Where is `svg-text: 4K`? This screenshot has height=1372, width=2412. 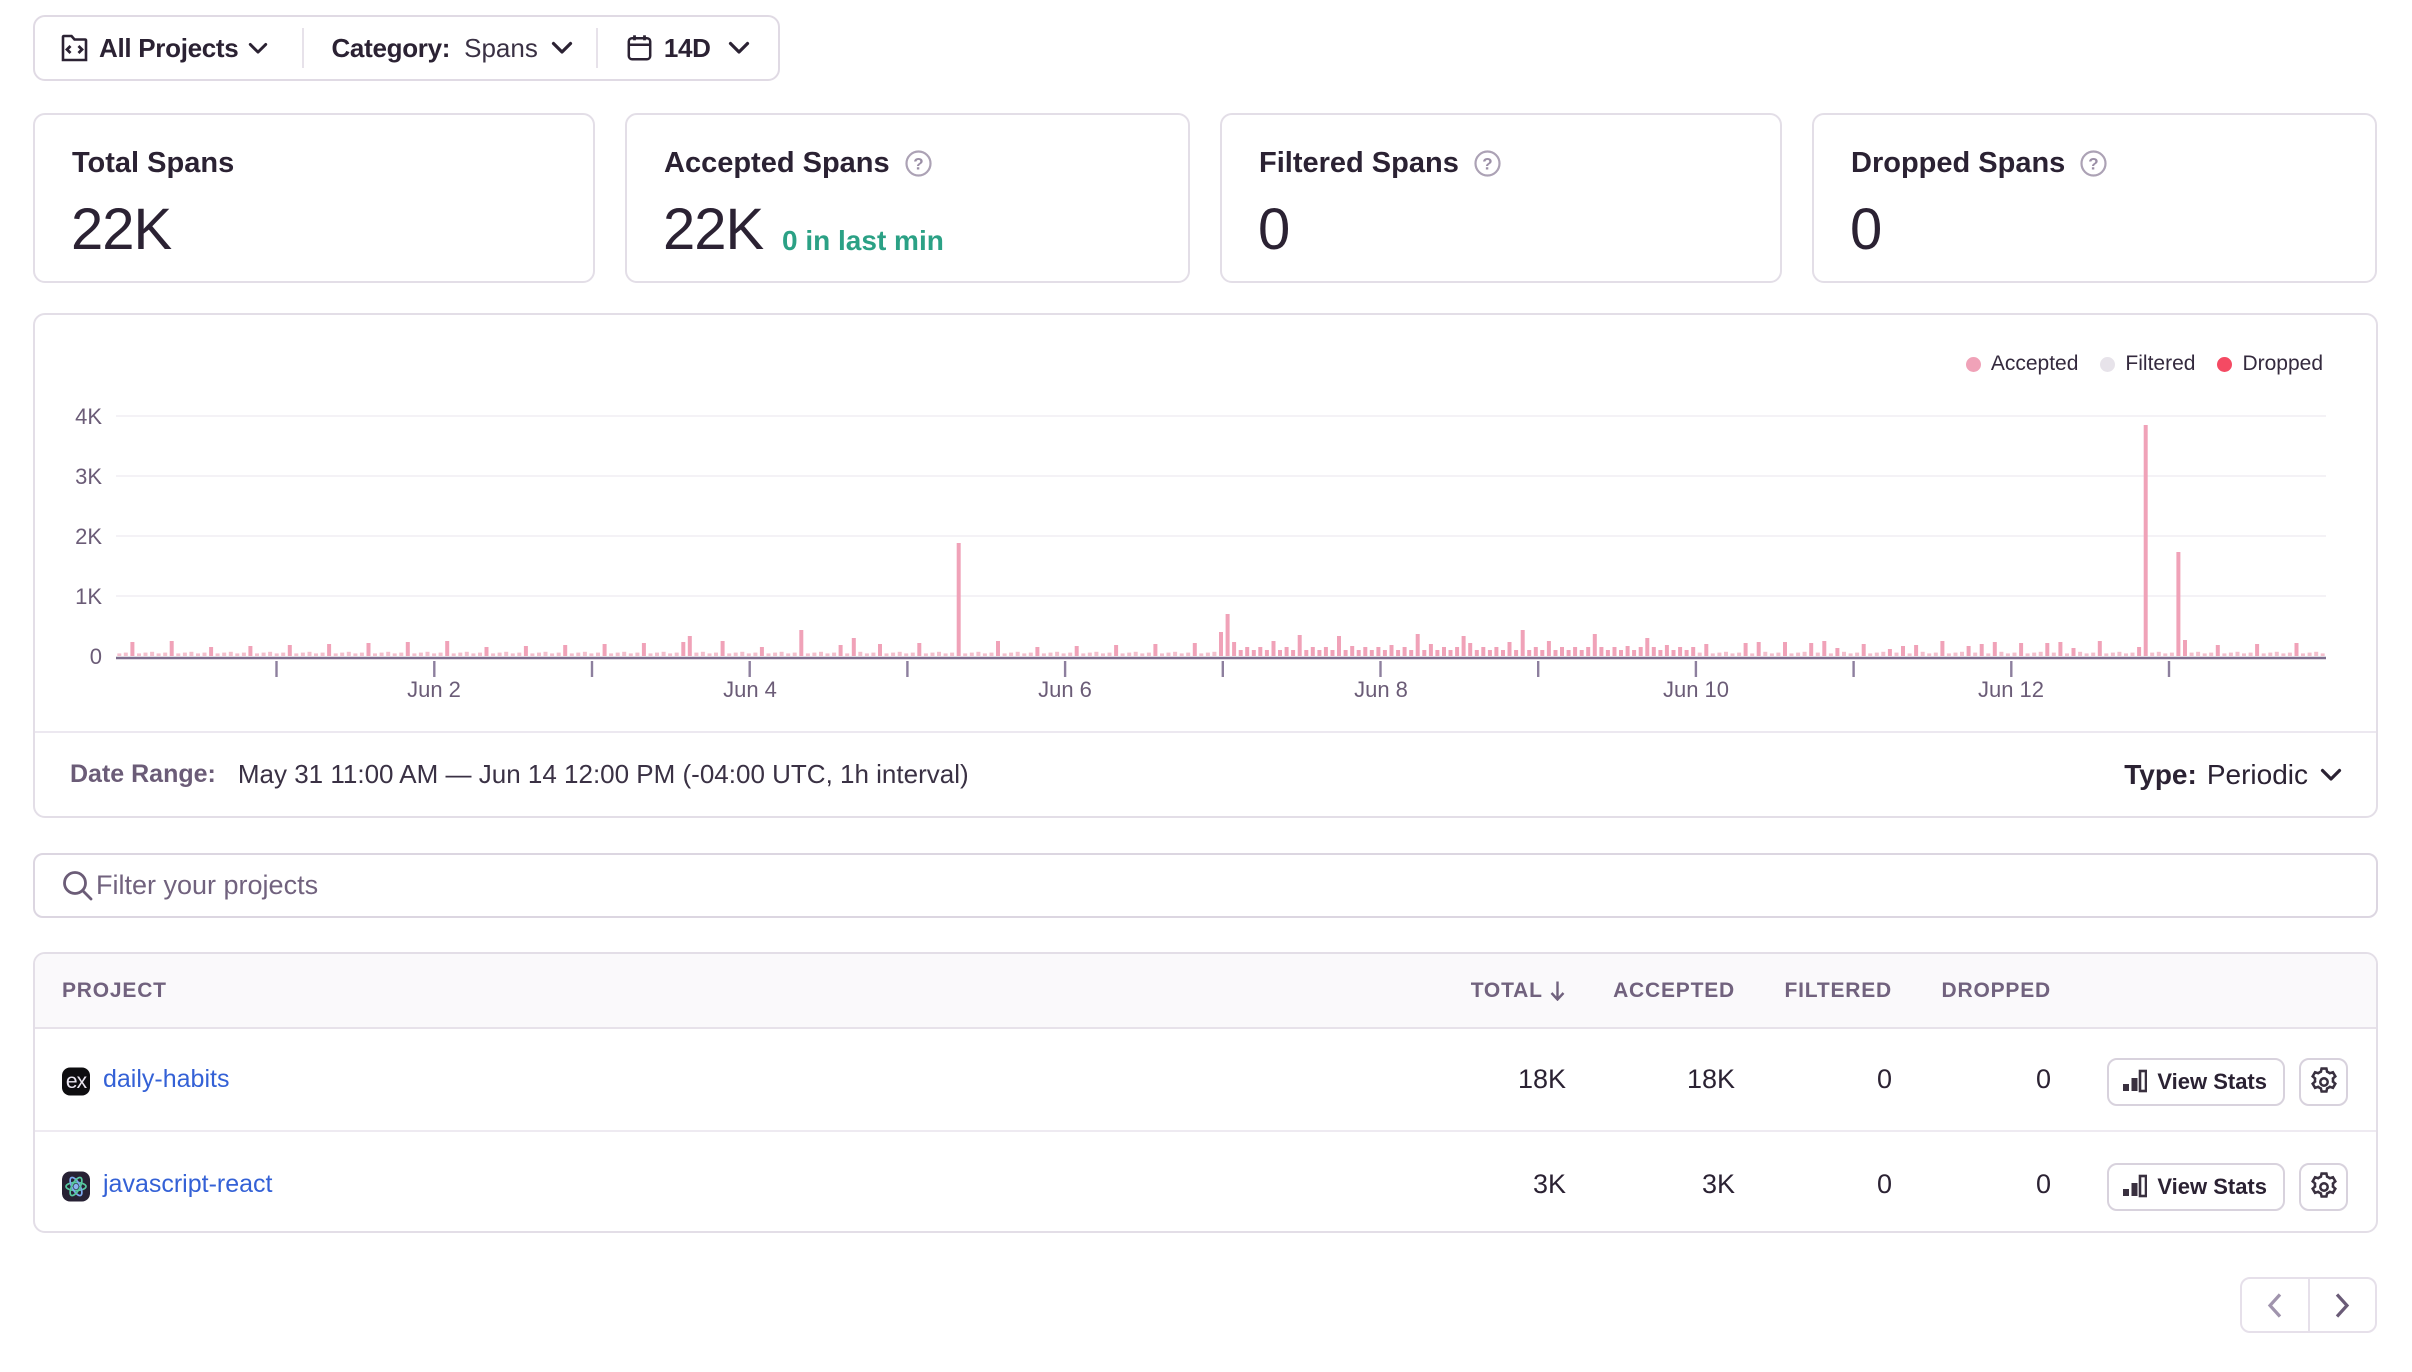 svg-text: 4K is located at coordinates (88, 416).